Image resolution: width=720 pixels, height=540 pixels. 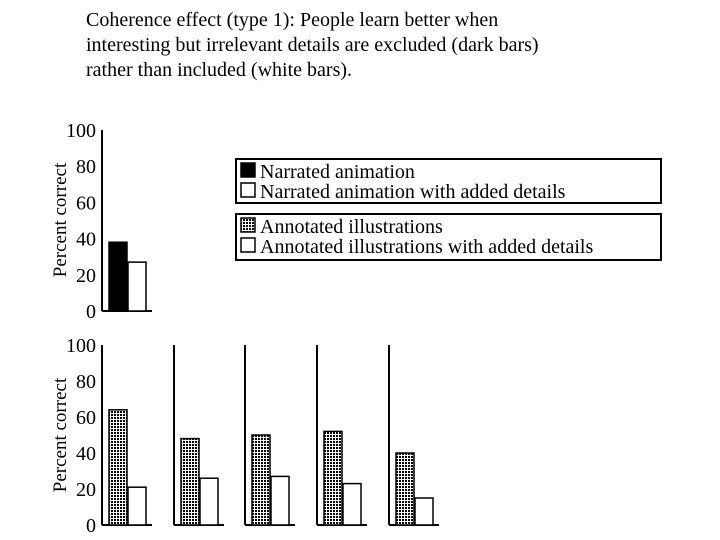 I want to click on bottom-y-tick-label: 0, so click(x=91, y=526).